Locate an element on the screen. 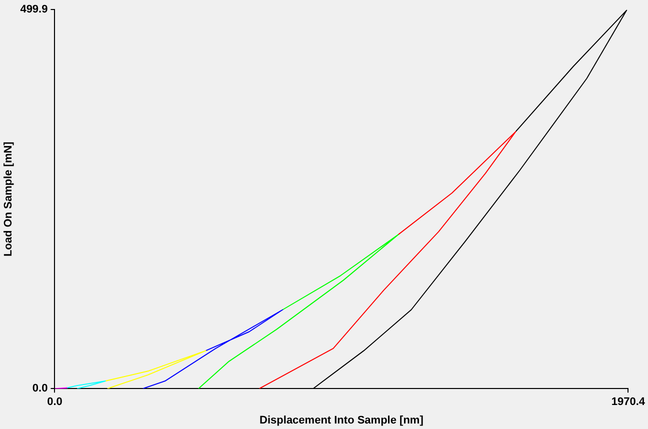 This screenshot has height=429, width=648. y-tick-label: 499.9 is located at coordinates (34, 10).